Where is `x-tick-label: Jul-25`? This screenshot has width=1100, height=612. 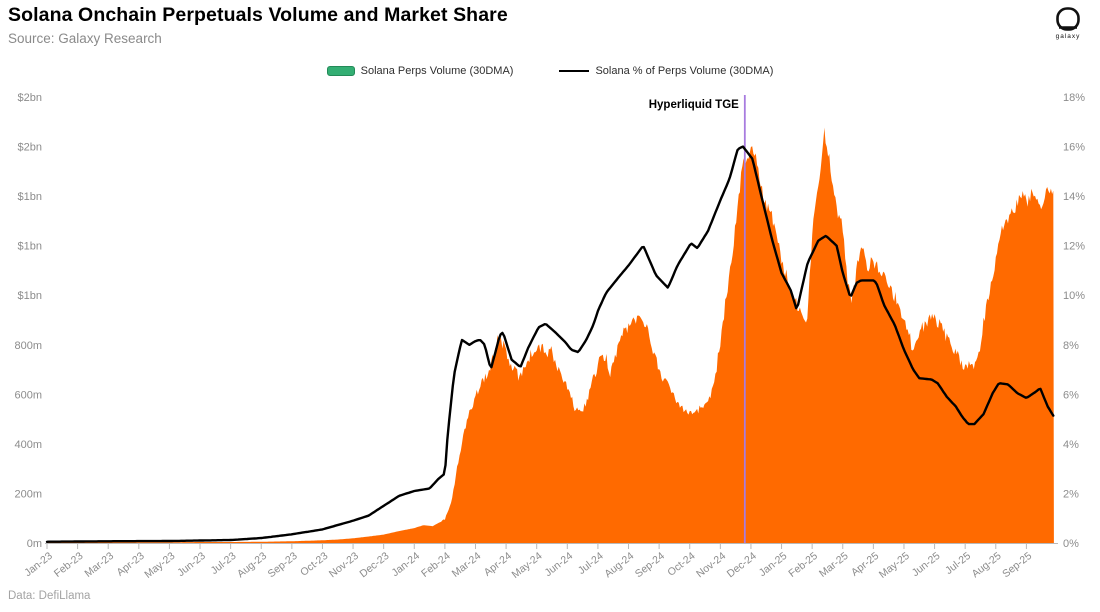 x-tick-label: Jul-25 is located at coordinates (958, 563).